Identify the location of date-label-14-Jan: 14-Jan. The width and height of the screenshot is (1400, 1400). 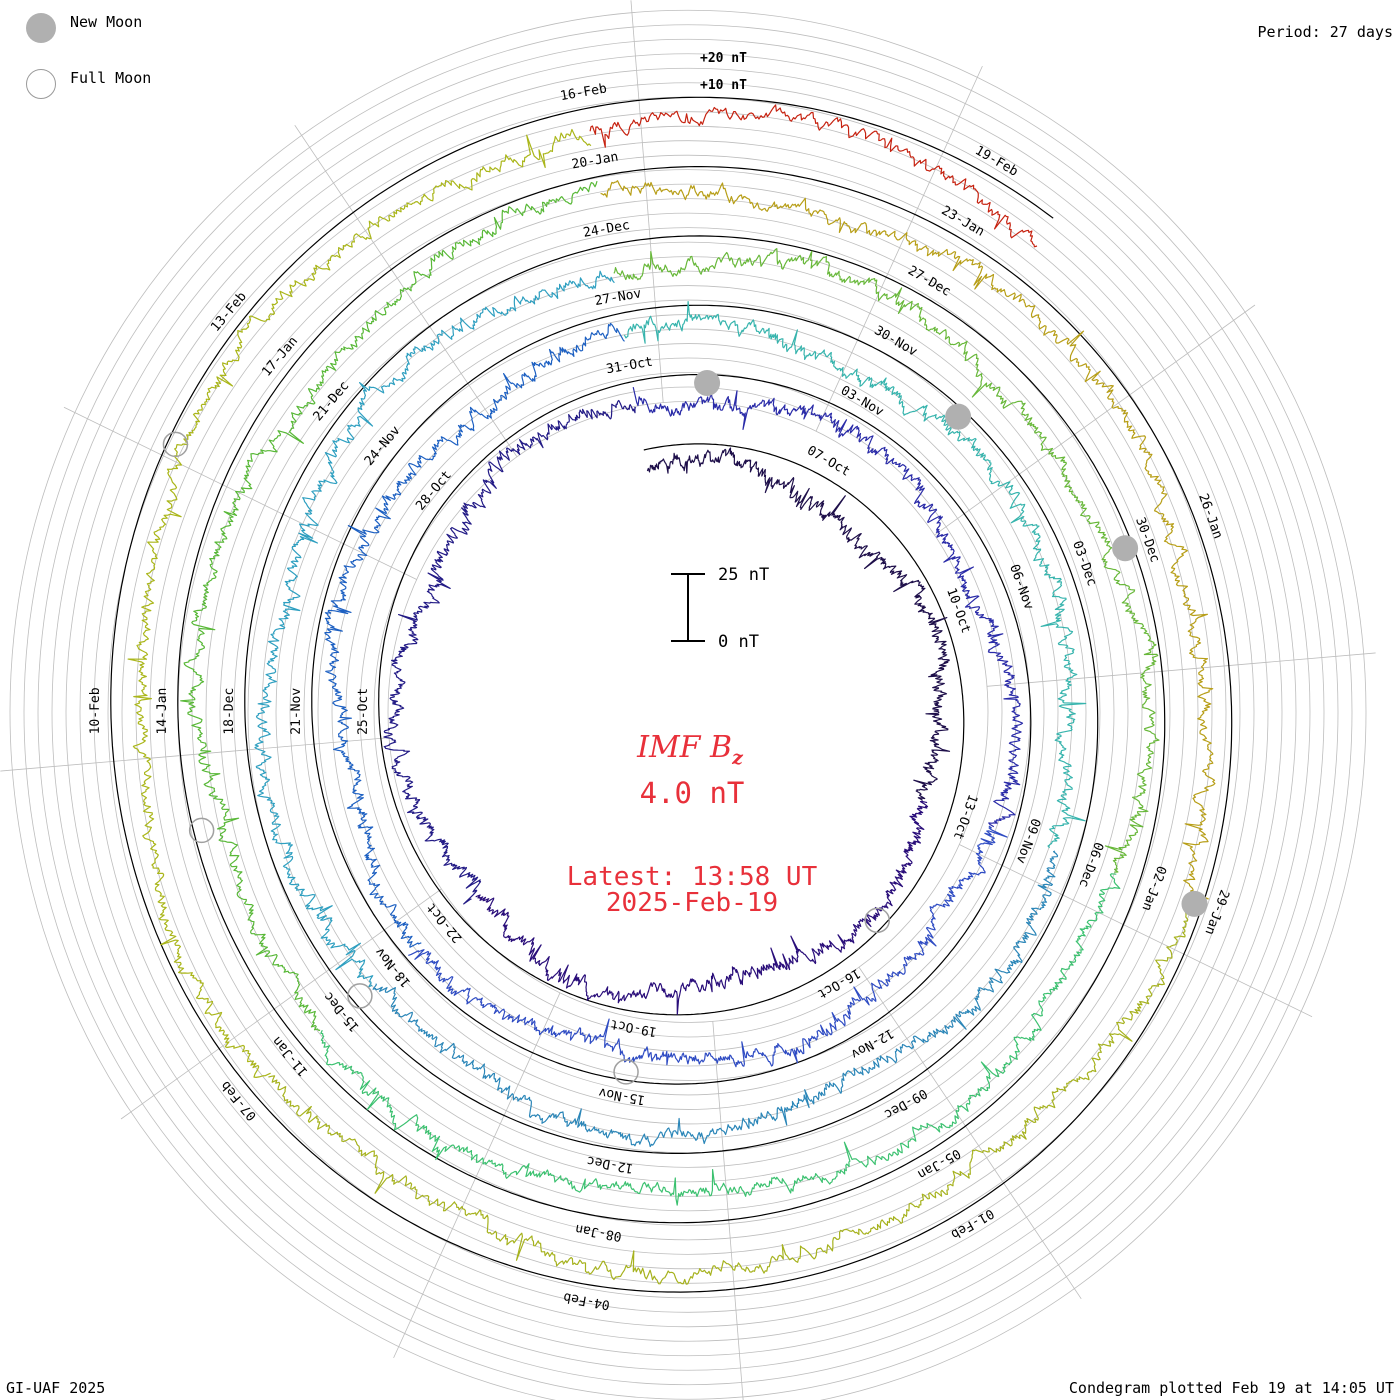
(162, 711).